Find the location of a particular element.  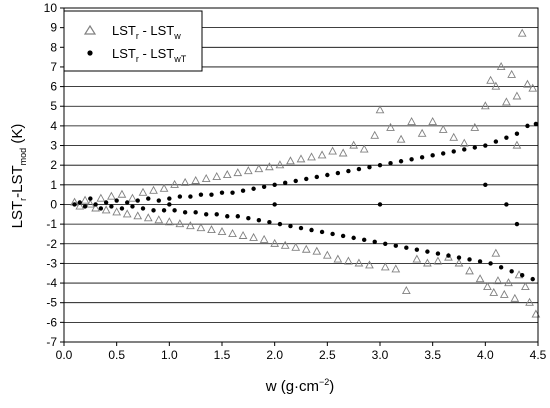

y-tick-label: 0 is located at coordinates (53, 204).